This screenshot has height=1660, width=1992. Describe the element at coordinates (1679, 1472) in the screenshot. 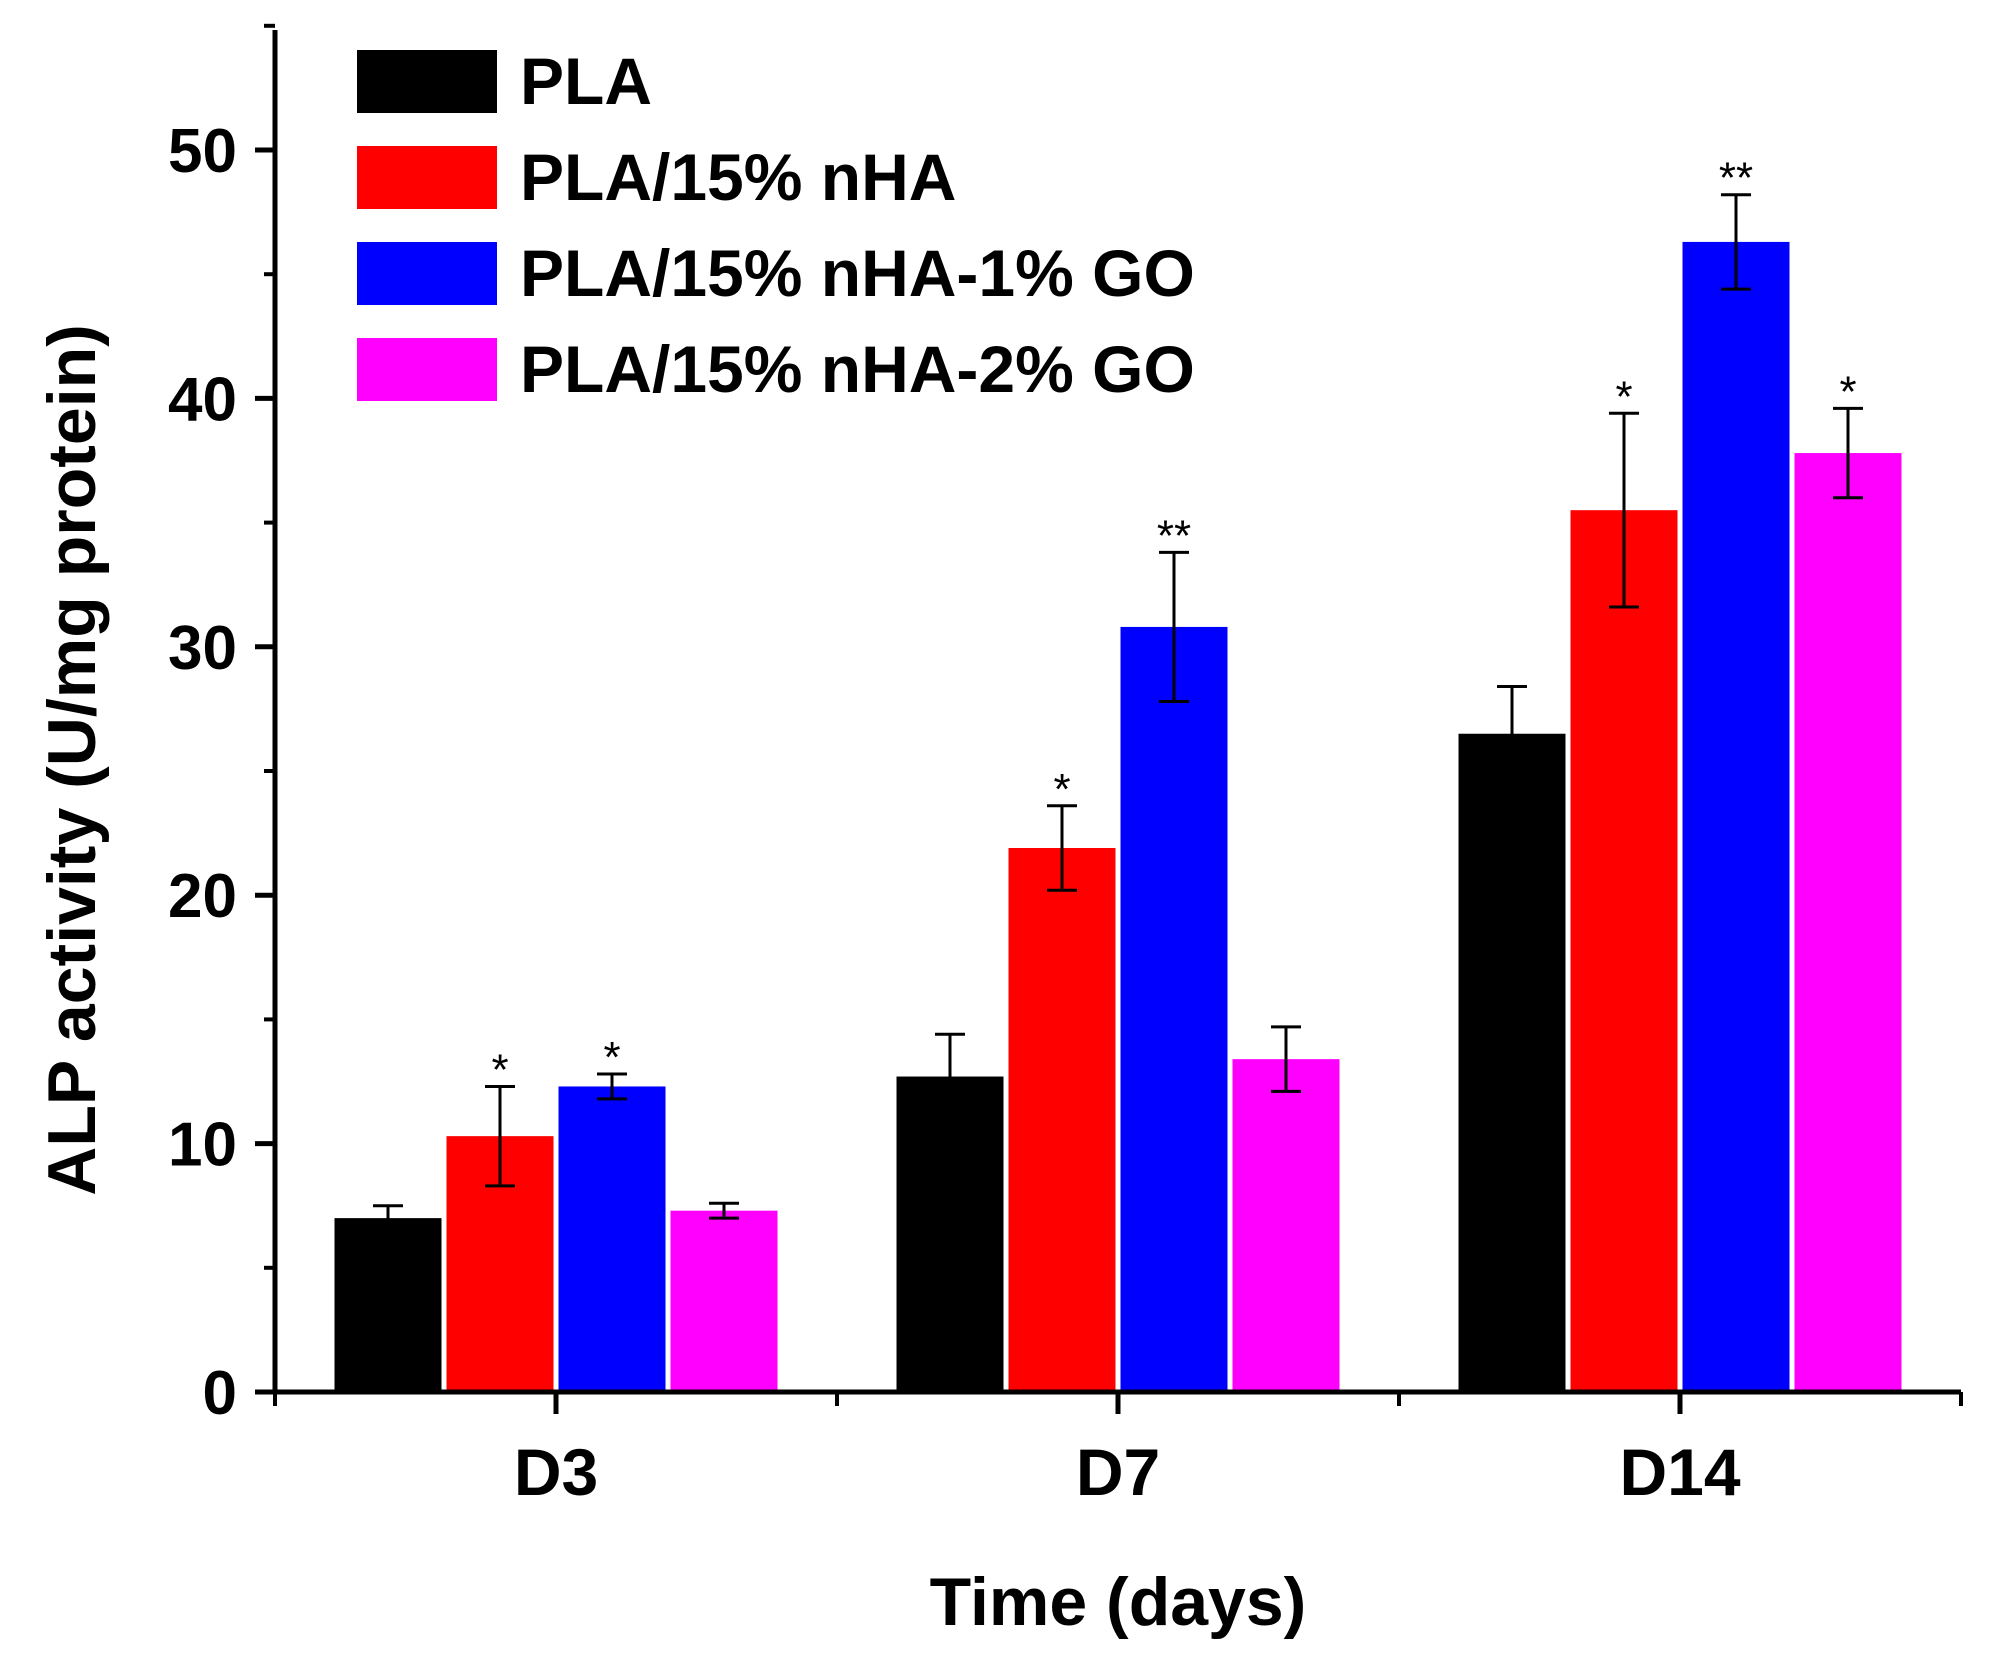

I see `x-category-label: D14` at that location.